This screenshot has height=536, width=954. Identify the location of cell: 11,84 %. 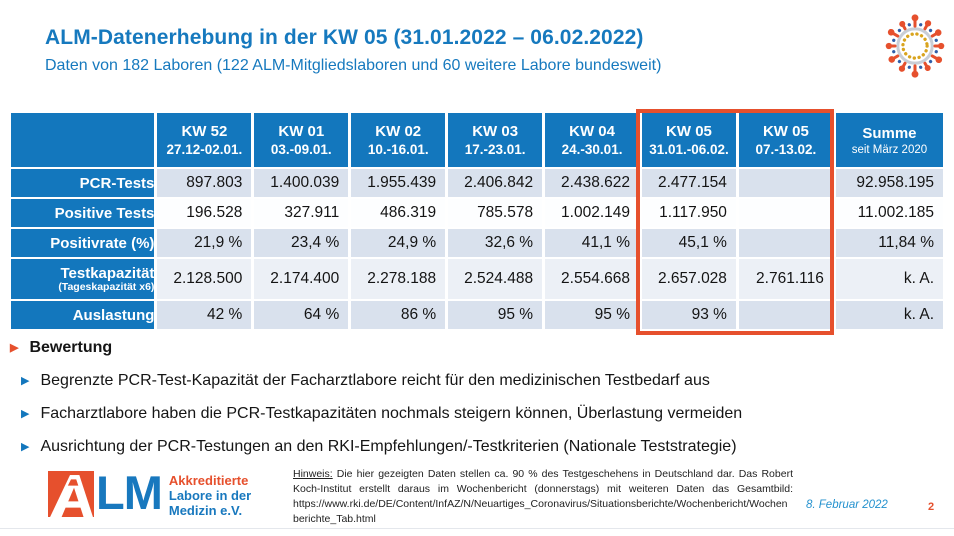
(889, 243).